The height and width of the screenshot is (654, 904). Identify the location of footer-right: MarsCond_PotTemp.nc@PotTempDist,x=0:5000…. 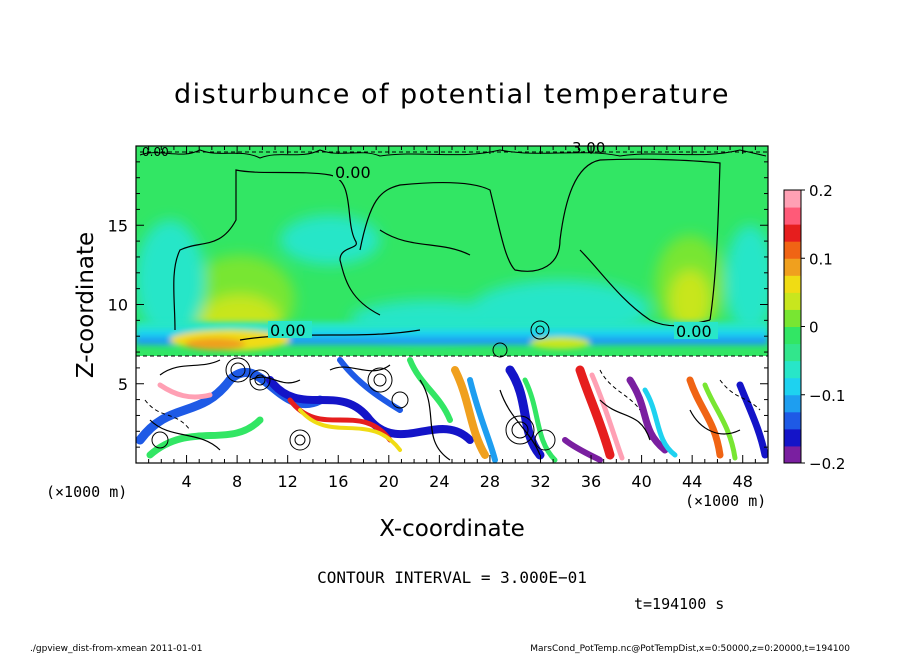
(690, 649).